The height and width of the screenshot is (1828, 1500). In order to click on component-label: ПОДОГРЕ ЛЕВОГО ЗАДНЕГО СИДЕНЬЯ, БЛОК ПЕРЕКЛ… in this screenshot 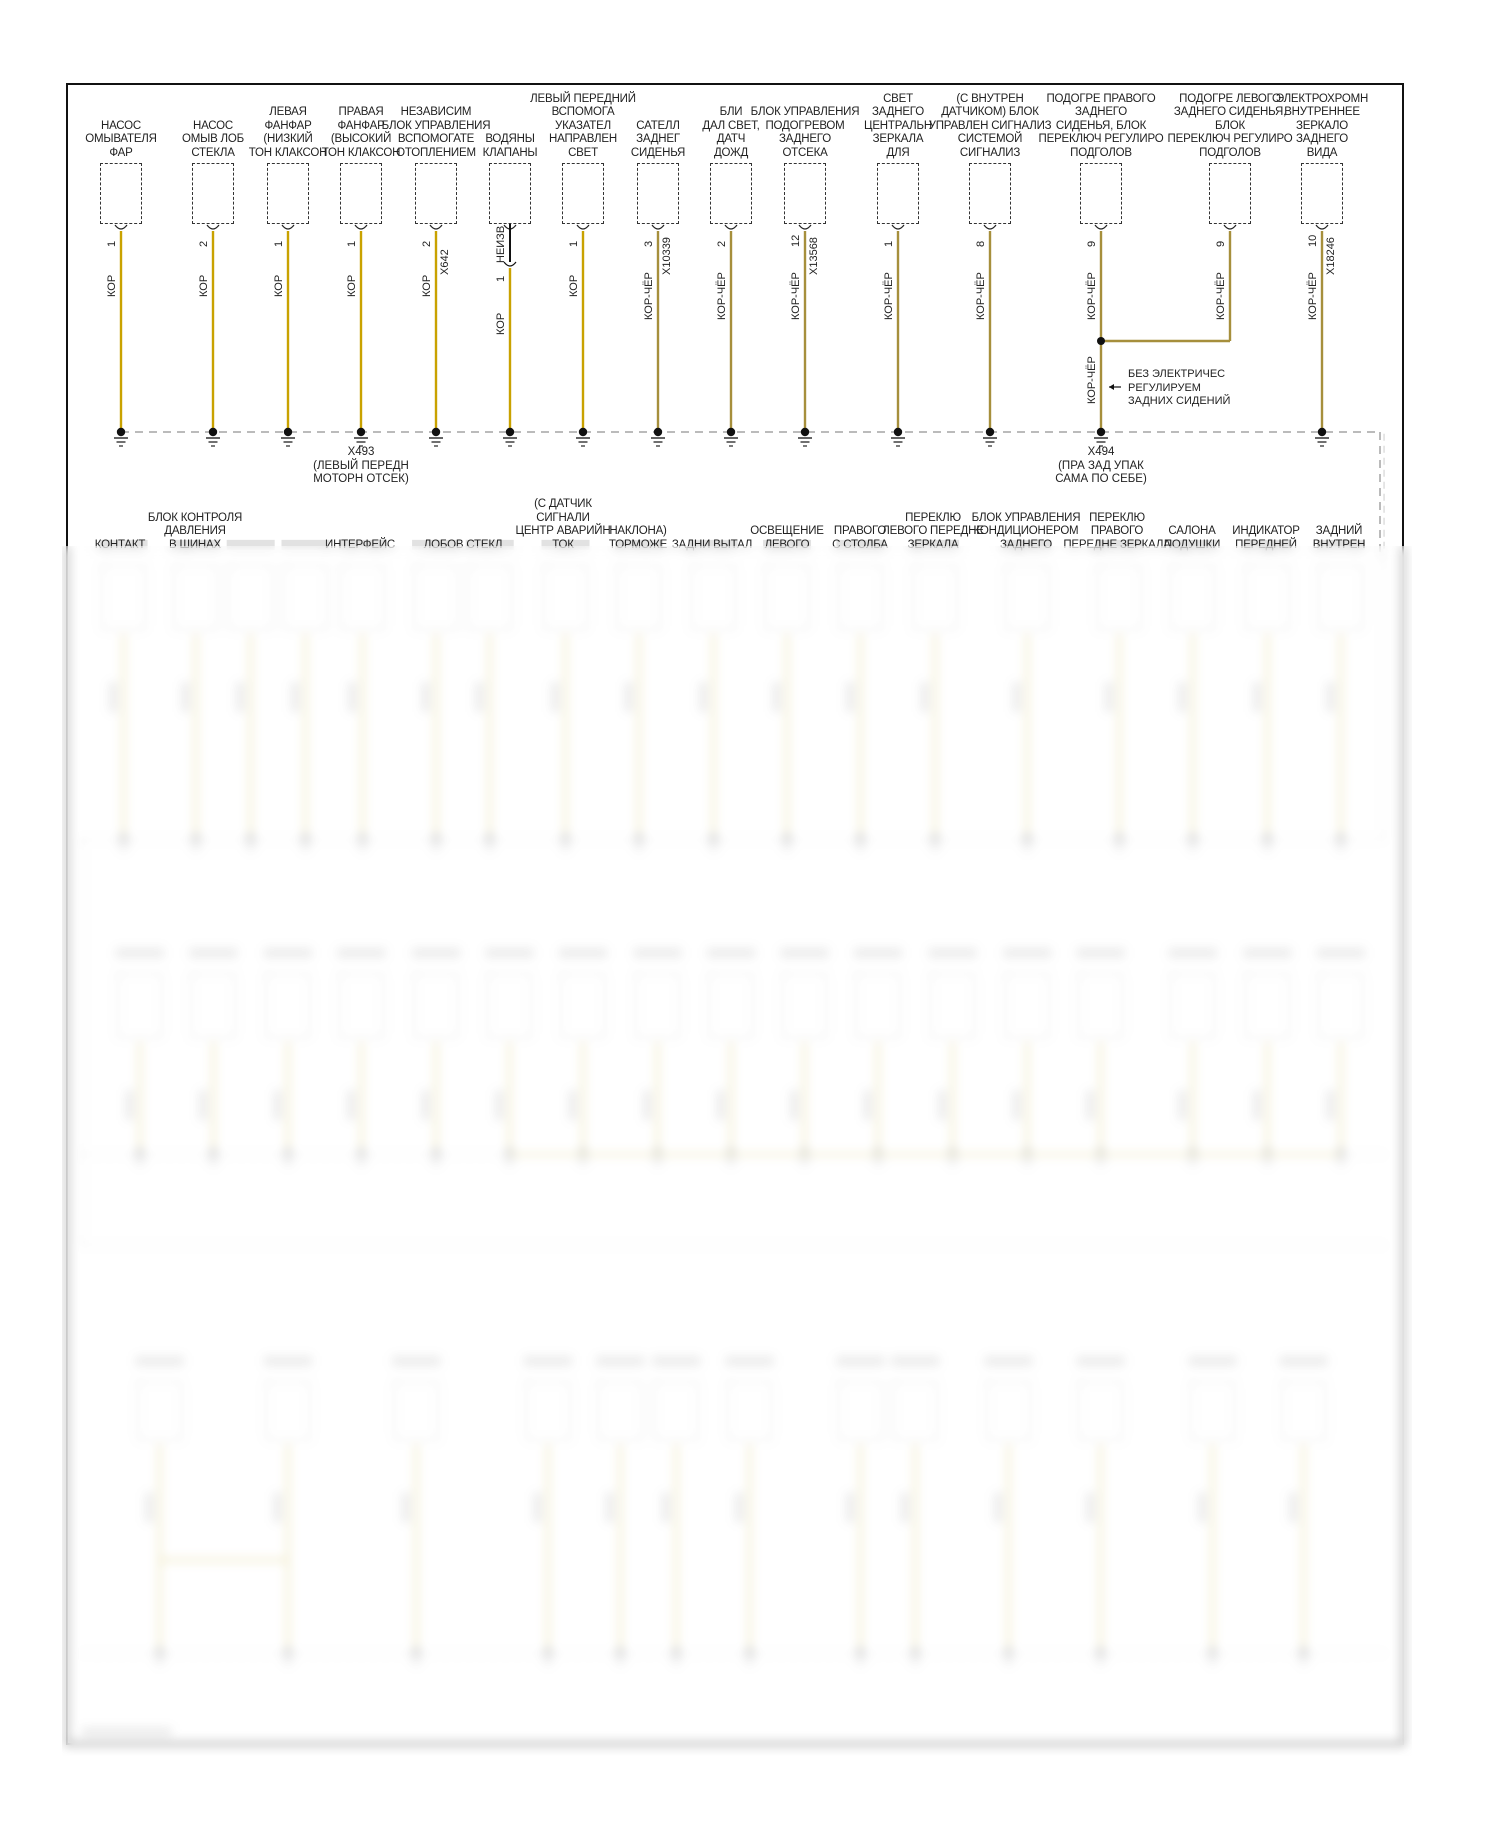, I will do `click(1230, 127)`.